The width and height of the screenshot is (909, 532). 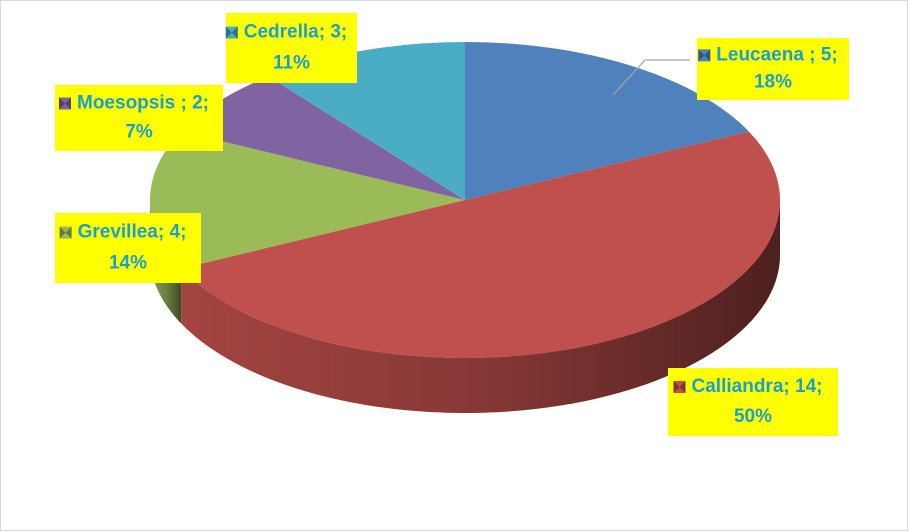 What do you see at coordinates (197, 102) in the screenshot?
I see `label-value: 2` at bounding box center [197, 102].